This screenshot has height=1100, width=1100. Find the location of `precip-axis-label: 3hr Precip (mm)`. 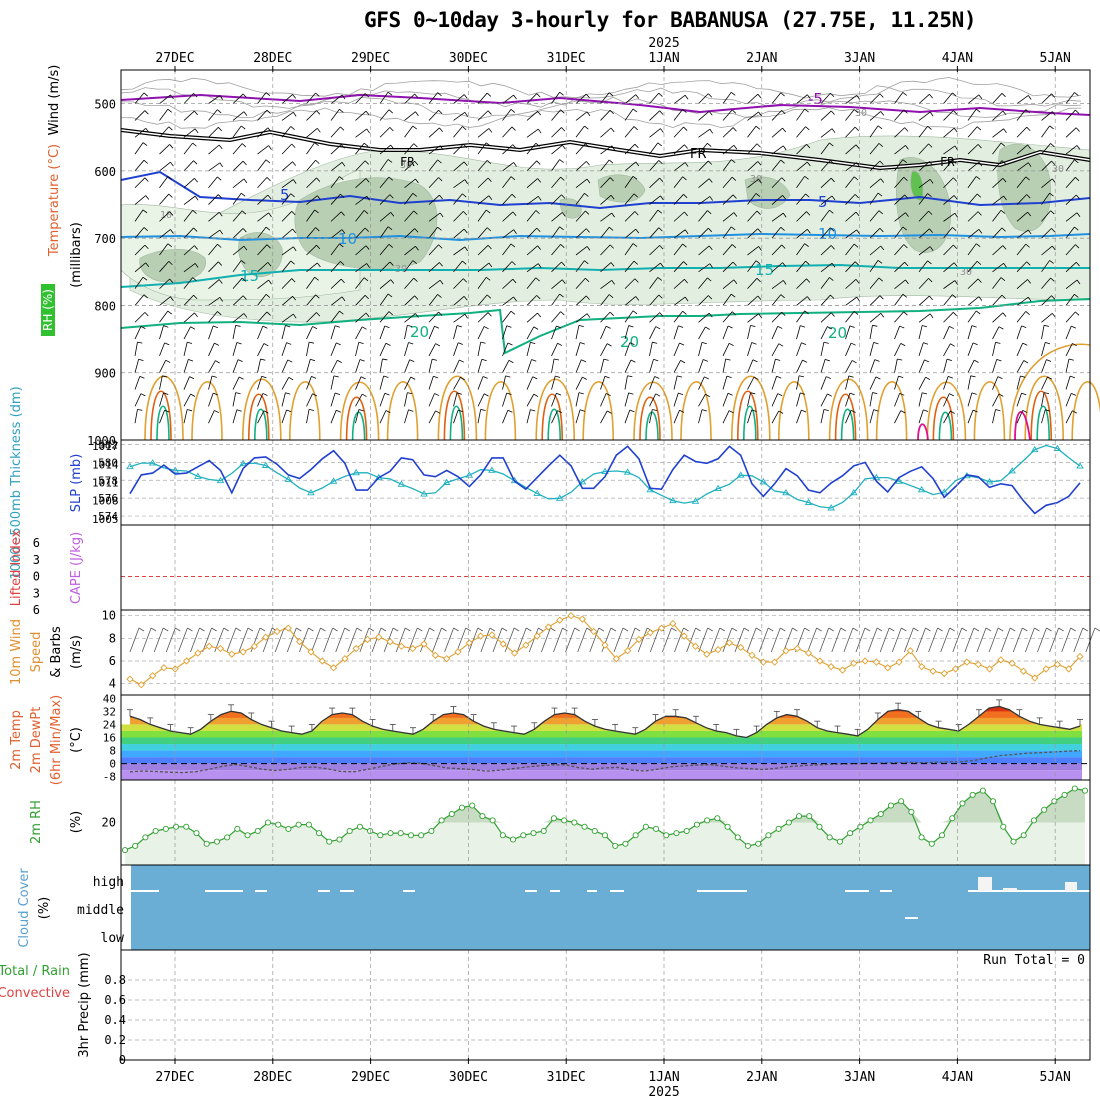

precip-axis-label: 3hr Precip (mm) is located at coordinates (84, 1004).